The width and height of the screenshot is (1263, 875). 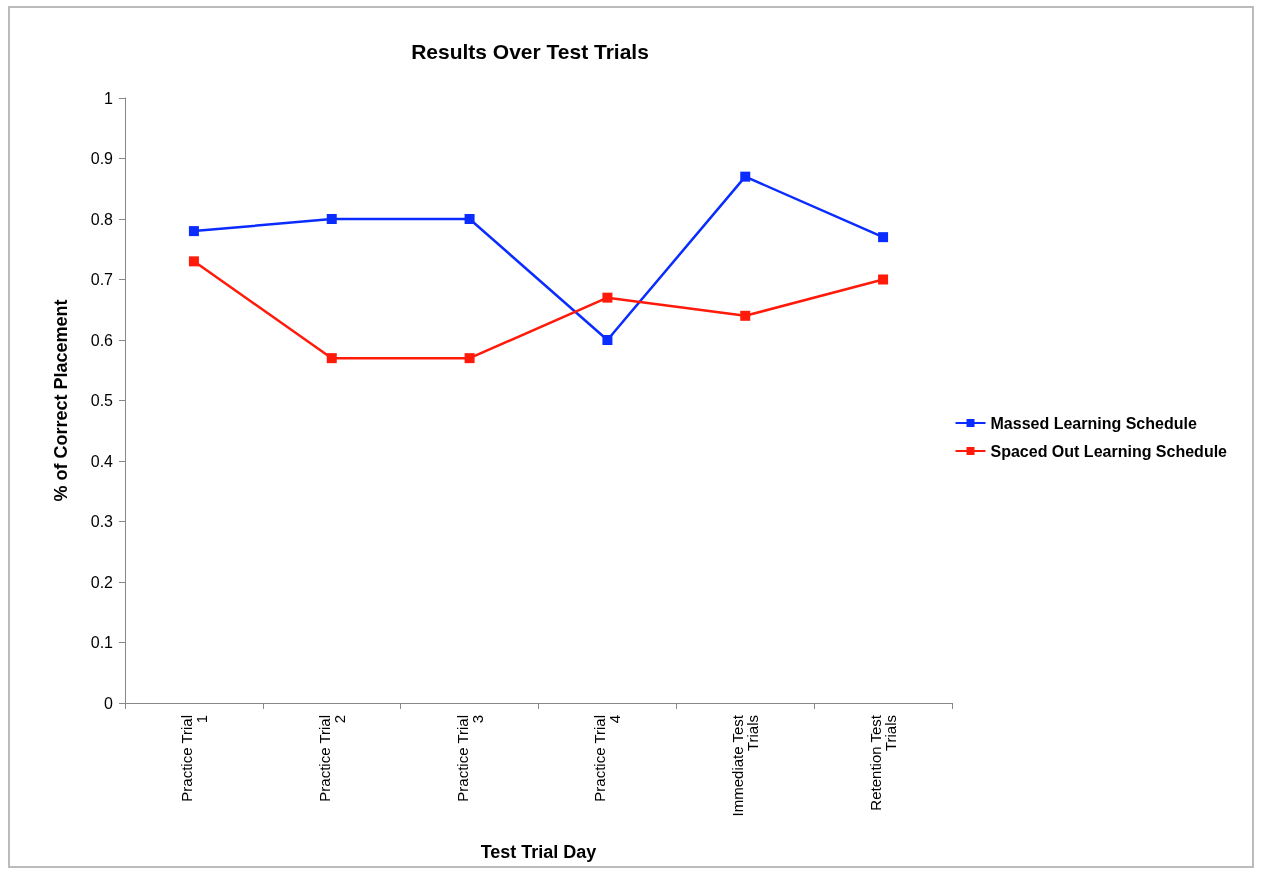 What do you see at coordinates (109, 98) in the screenshot?
I see `y-tick-label: 1` at bounding box center [109, 98].